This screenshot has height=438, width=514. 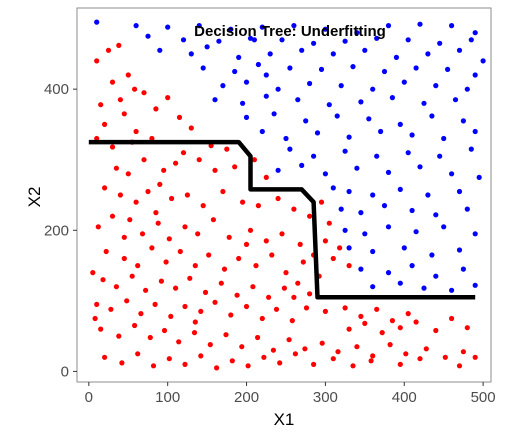 I want to click on y-tick-label: 200, so click(x=56, y=230).